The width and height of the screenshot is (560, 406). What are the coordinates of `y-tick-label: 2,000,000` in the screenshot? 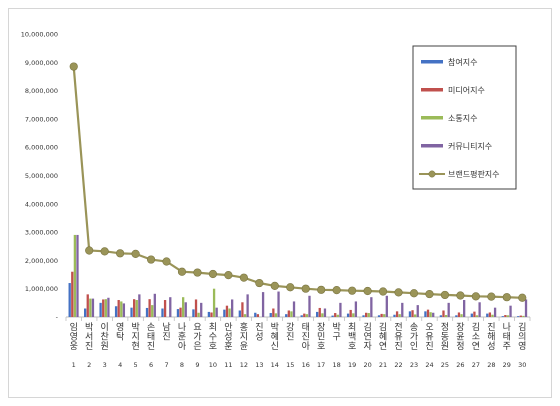 It's located at (41, 261).